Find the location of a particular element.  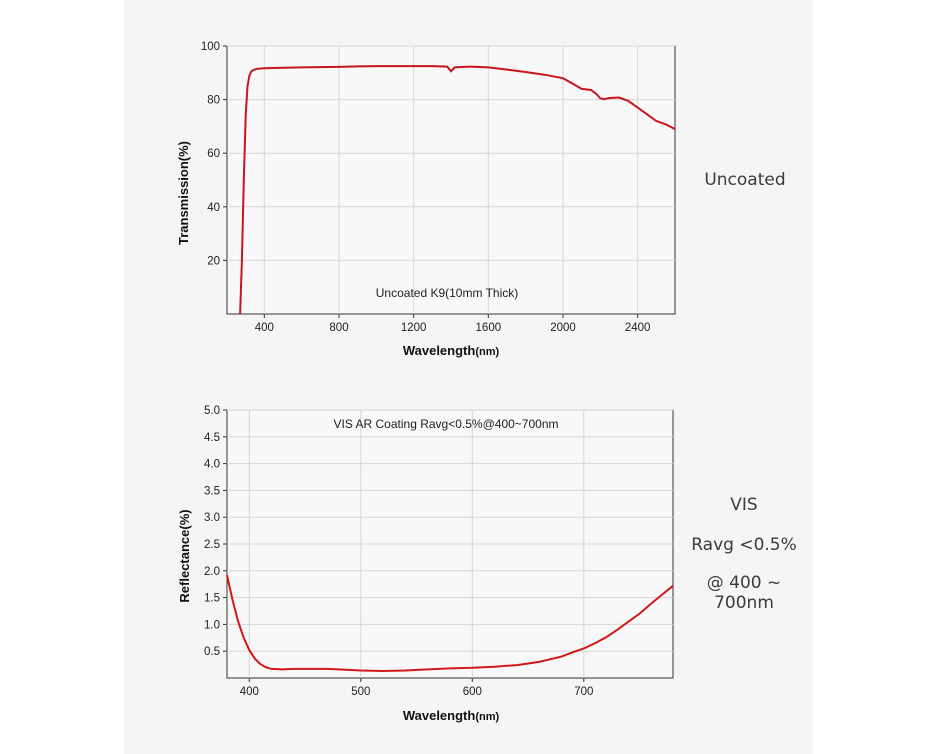

y-tick-label: 2.5 is located at coordinates (212, 545).